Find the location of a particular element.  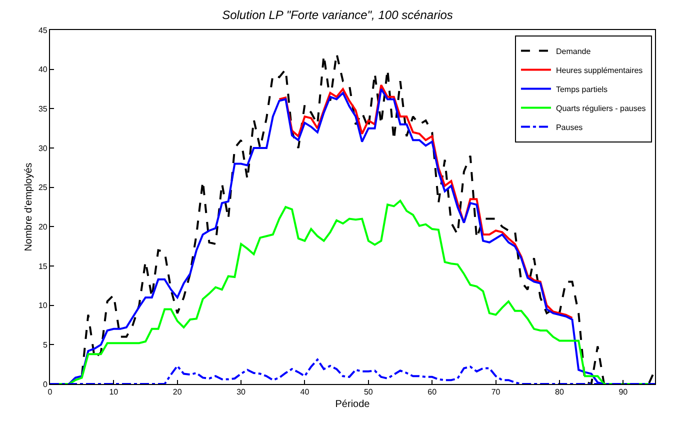

y-tick-label: 20 is located at coordinates (43, 227).